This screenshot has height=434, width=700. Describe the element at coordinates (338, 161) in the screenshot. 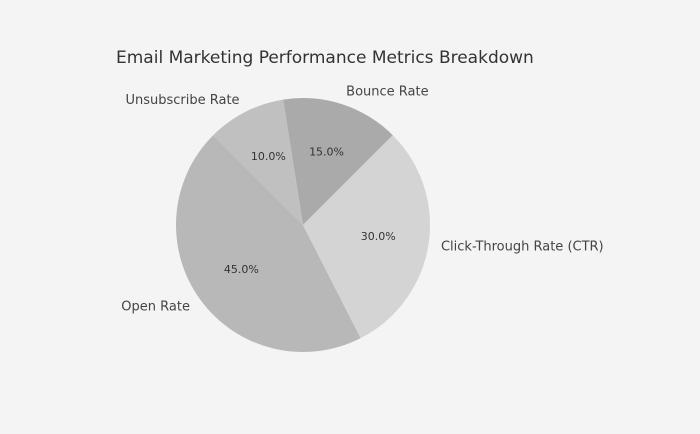

I see `pie-slice-bounce-rate` at that location.